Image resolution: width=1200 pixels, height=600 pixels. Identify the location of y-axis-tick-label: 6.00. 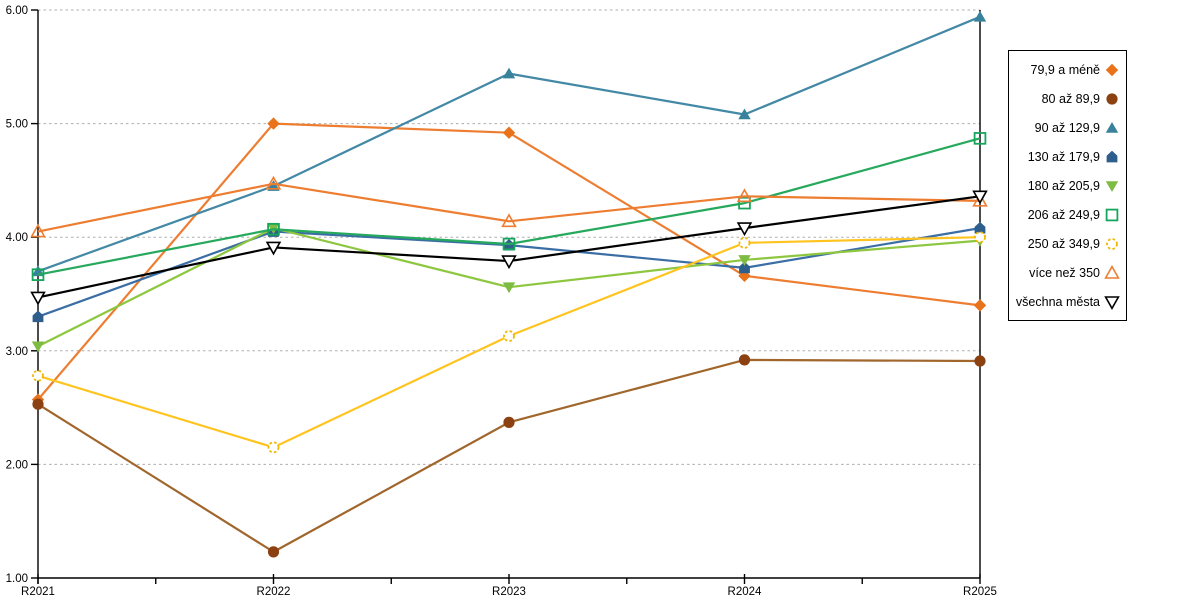
(17, 11).